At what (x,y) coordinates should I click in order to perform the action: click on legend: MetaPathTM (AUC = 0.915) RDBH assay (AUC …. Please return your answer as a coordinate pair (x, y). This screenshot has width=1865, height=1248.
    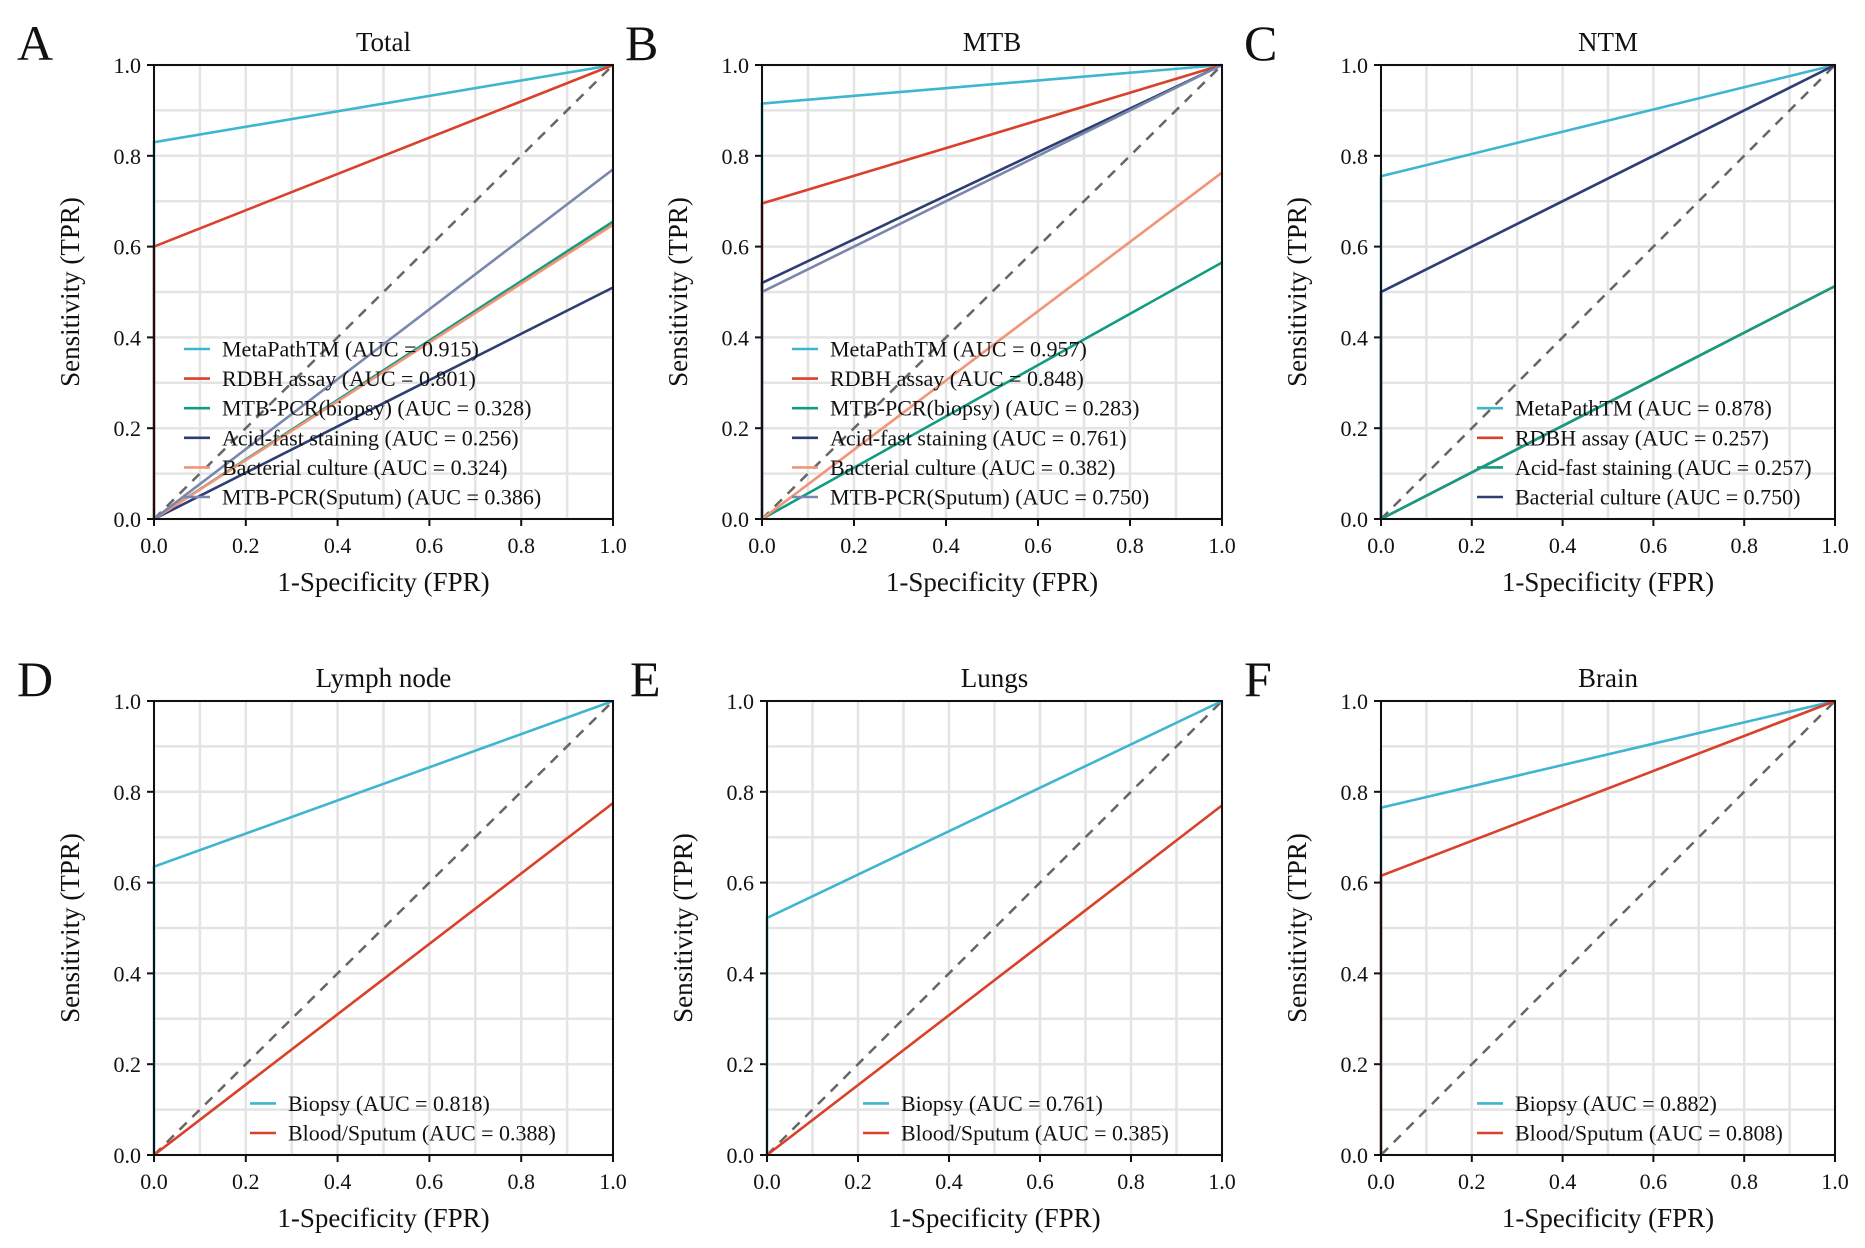
    Looking at the image, I should click on (362, 423).